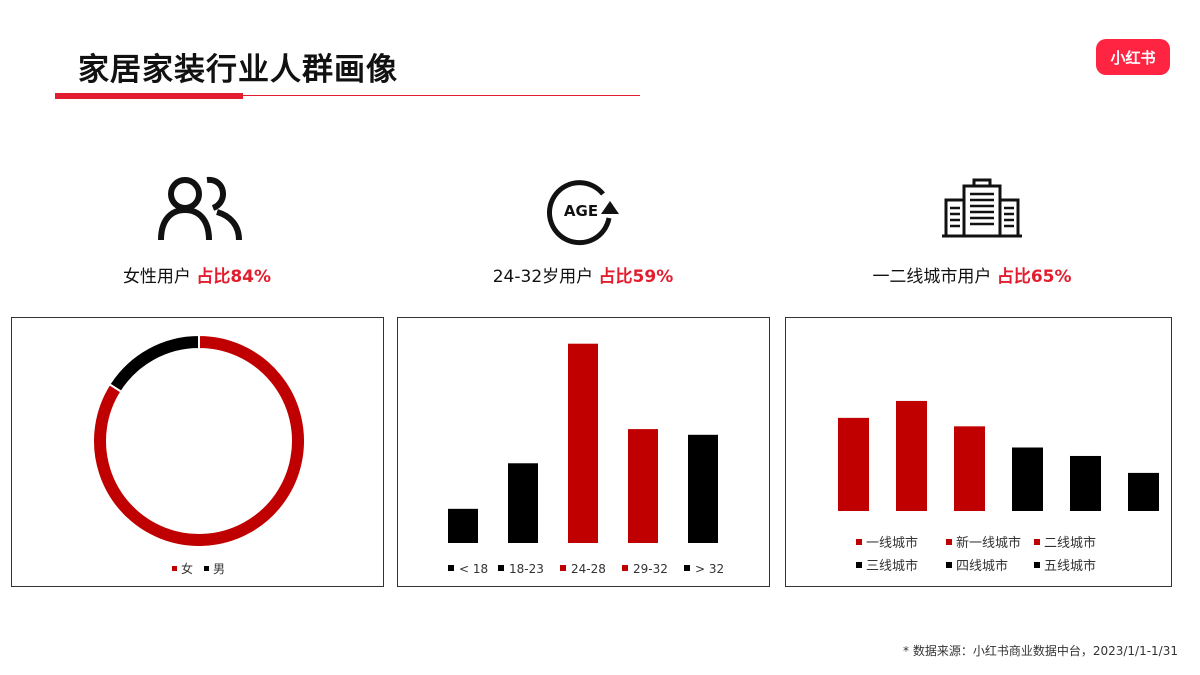 This screenshot has height=675, width=1200. Describe the element at coordinates (1133, 57) in the screenshot. I see `xiaohongshu-logo: 小红书` at that location.